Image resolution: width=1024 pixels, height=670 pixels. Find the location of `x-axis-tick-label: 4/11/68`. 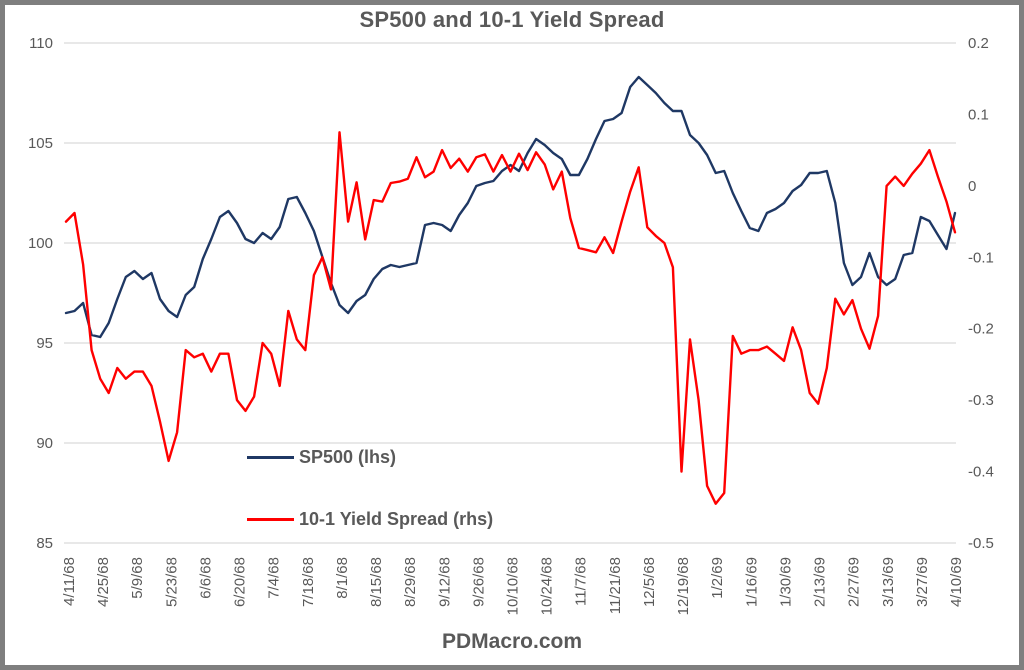

x-axis-tick-label: 4/11/68 is located at coordinates (69, 581).